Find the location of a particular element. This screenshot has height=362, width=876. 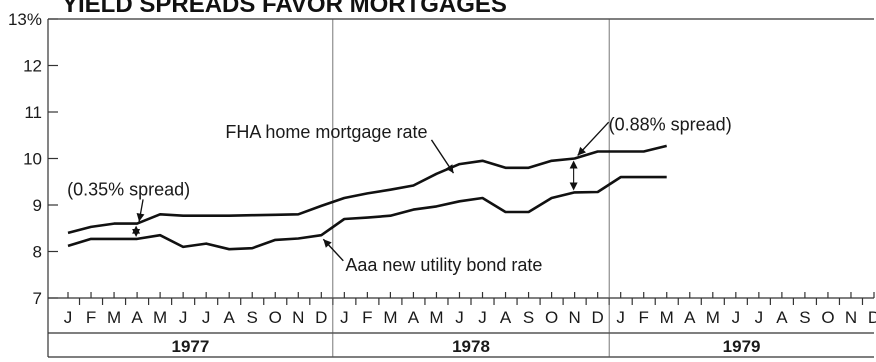

y-tick-label: 11 is located at coordinates (33, 112).